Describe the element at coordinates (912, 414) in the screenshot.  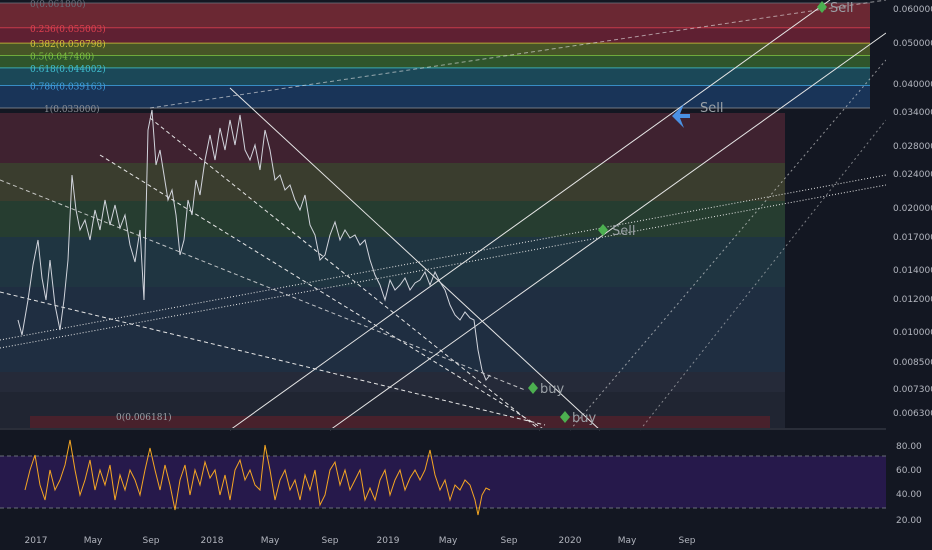
I see `price-tick-label: 0.006300` at that location.